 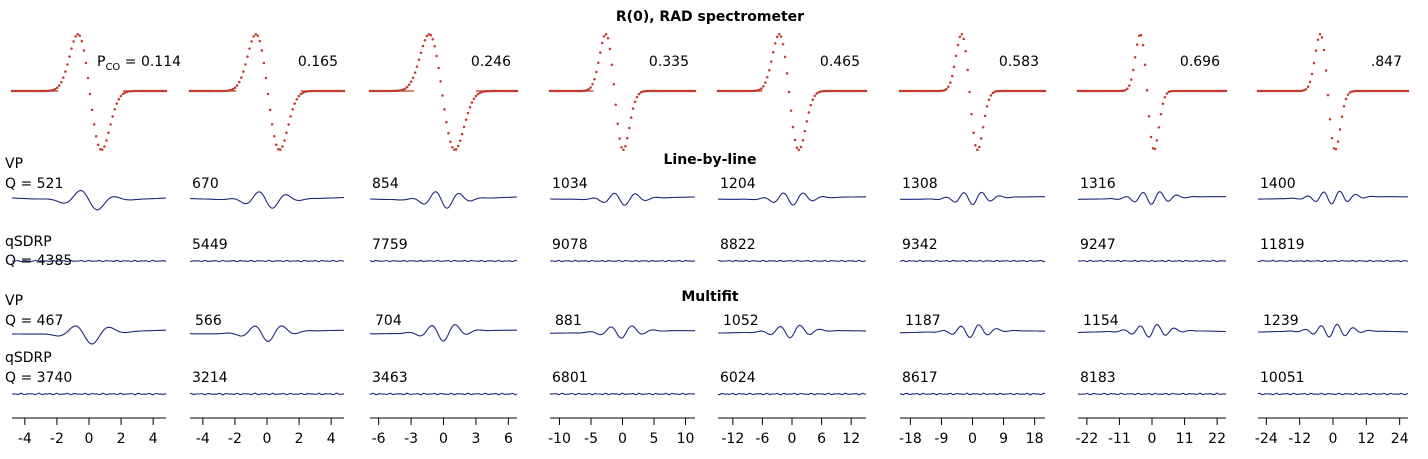 What do you see at coordinates (920, 184) in the screenshot?
I see `lbl-vp-q-6: 1308` at bounding box center [920, 184].